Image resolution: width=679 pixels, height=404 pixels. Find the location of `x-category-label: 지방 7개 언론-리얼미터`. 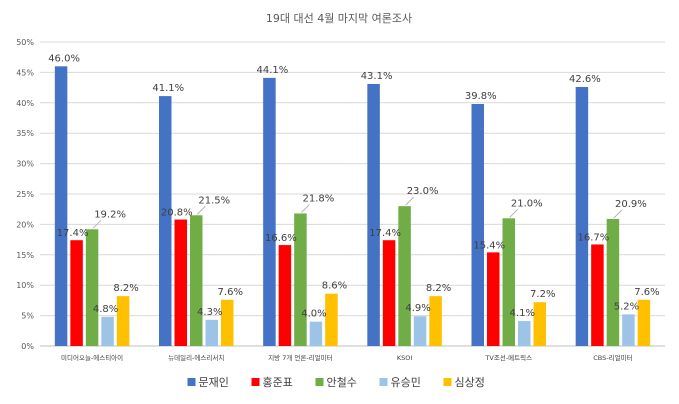

x-category-label: 지방 7개 언론-리얼미터 is located at coordinates (300, 357).